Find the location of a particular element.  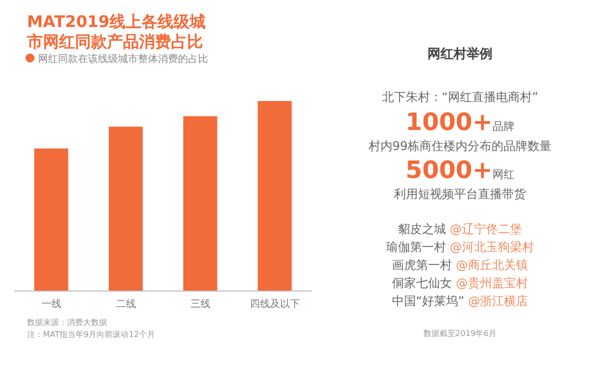

text: 瑜伽第一村 is located at coordinates (418, 247).